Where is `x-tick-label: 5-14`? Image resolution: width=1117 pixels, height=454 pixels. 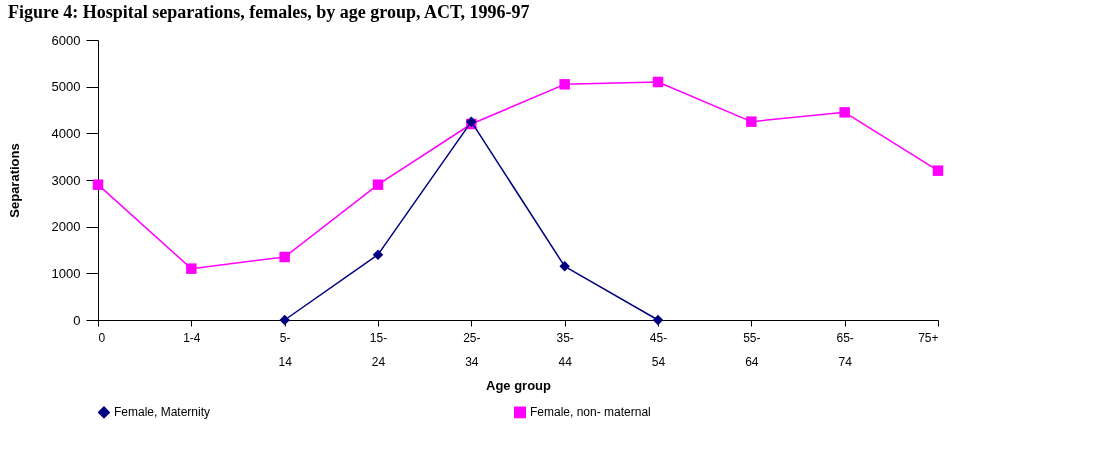 x-tick-label: 5-14 is located at coordinates (285, 349).